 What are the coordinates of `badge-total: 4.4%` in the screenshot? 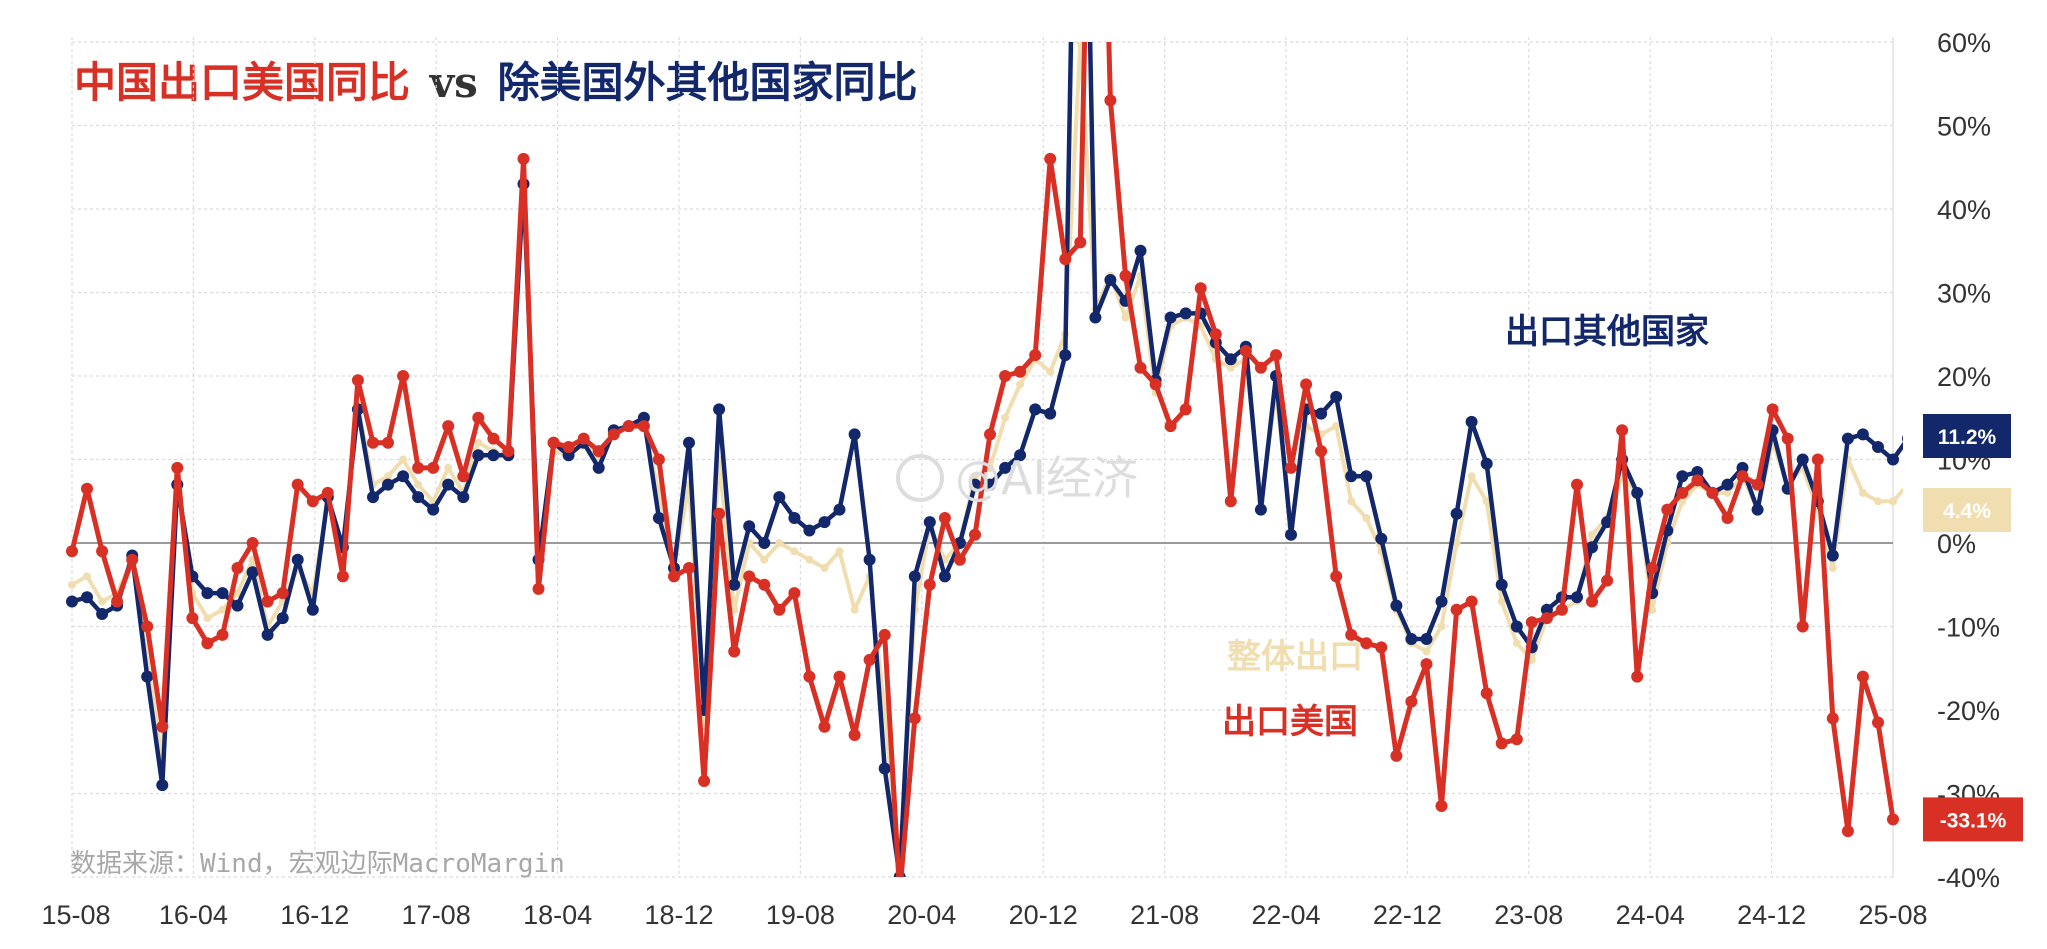 It's located at (1967, 510).